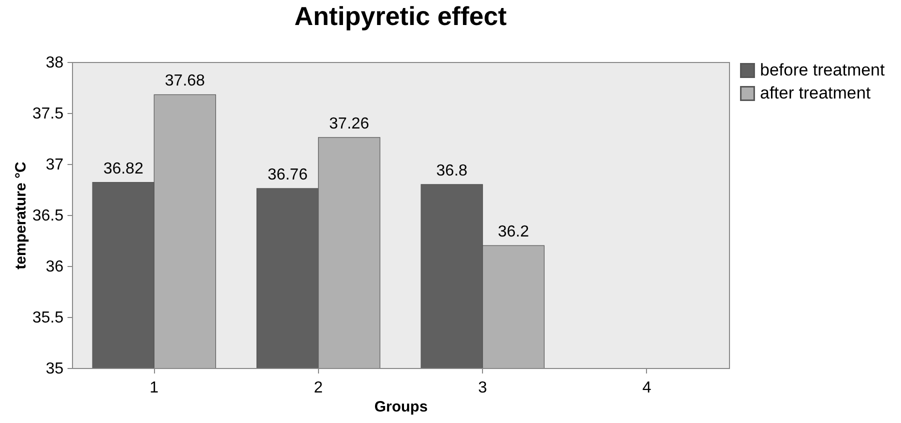  Describe the element at coordinates (823, 70) in the screenshot. I see `legend-label: before treatment` at that location.